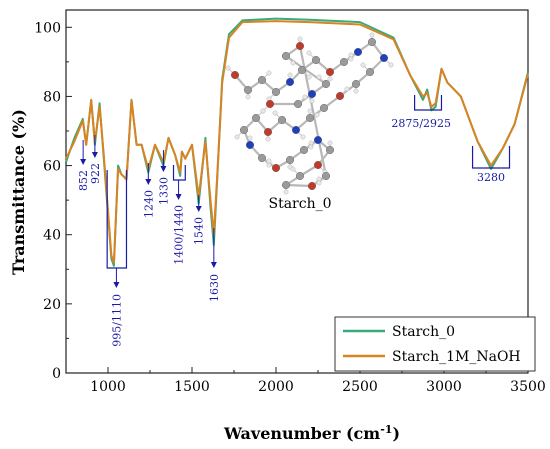 The image size is (550, 449). What do you see at coordinates (528, 387) in the screenshot?
I see `x-tick-label-3500: 3500` at bounding box center [528, 387].